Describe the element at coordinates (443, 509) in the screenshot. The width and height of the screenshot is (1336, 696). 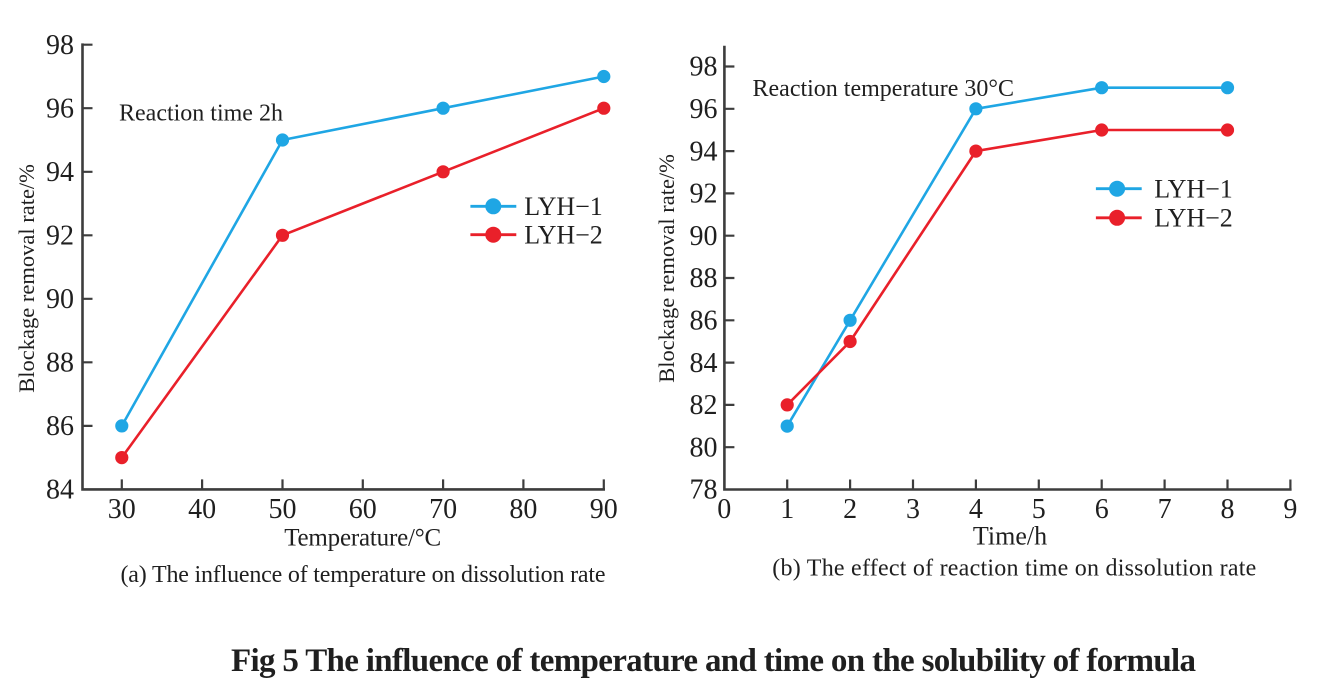
I see `svg-text: 70` at that location.